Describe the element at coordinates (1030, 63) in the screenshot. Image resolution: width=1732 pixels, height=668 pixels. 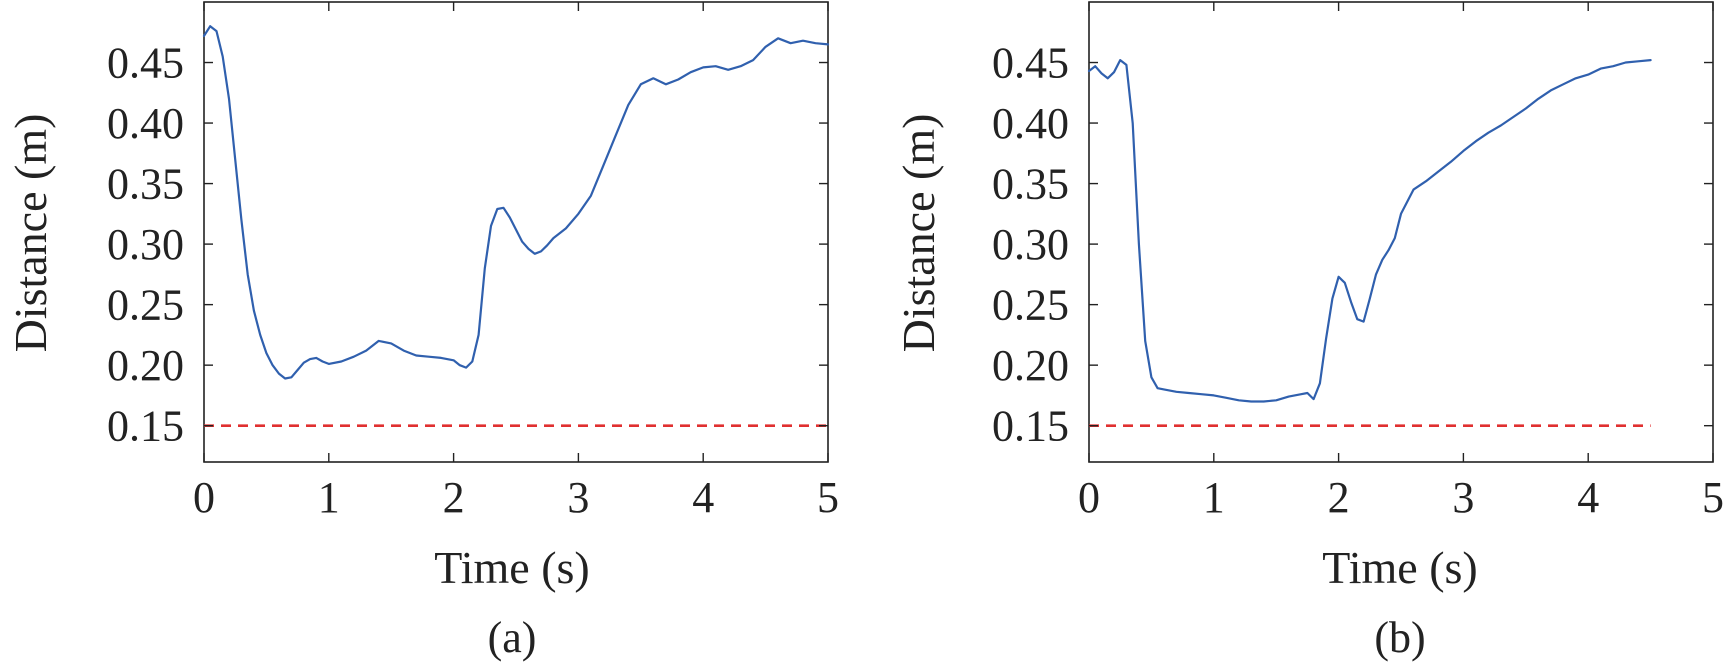
I see `panel-b-ytick-label: 0.45` at that location.